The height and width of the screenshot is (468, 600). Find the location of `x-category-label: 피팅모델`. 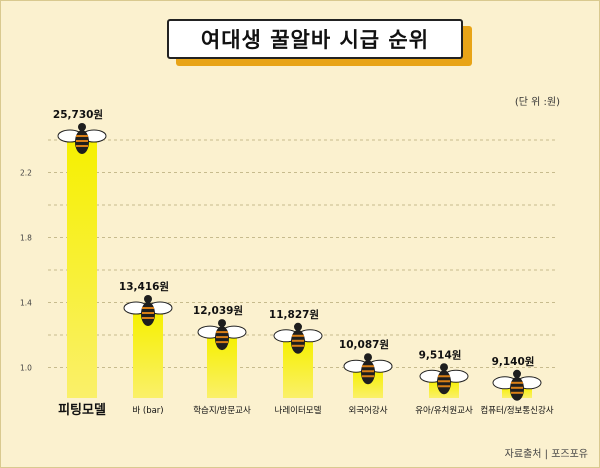

x-category-label: 피팅모델 is located at coordinates (82, 410).